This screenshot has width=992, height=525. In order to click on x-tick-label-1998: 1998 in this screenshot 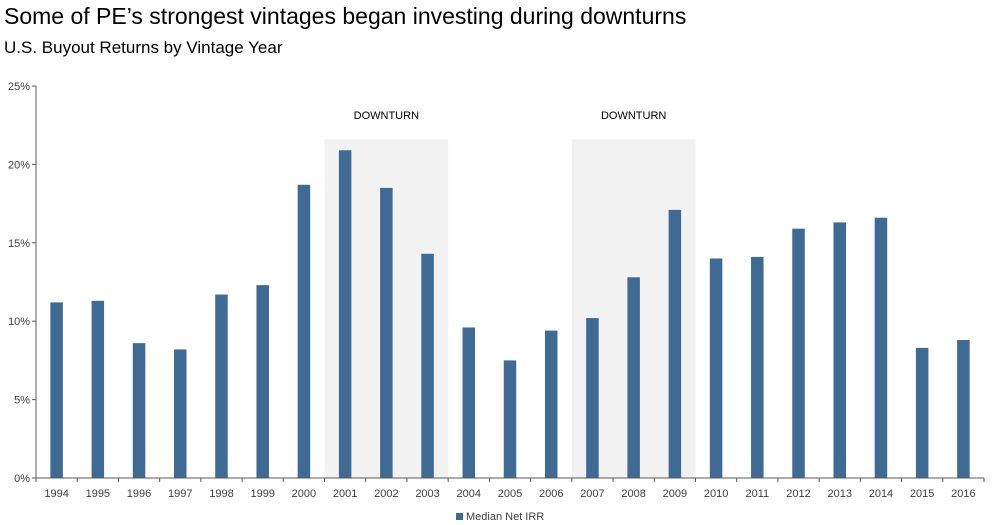, I will do `click(221, 494)`.